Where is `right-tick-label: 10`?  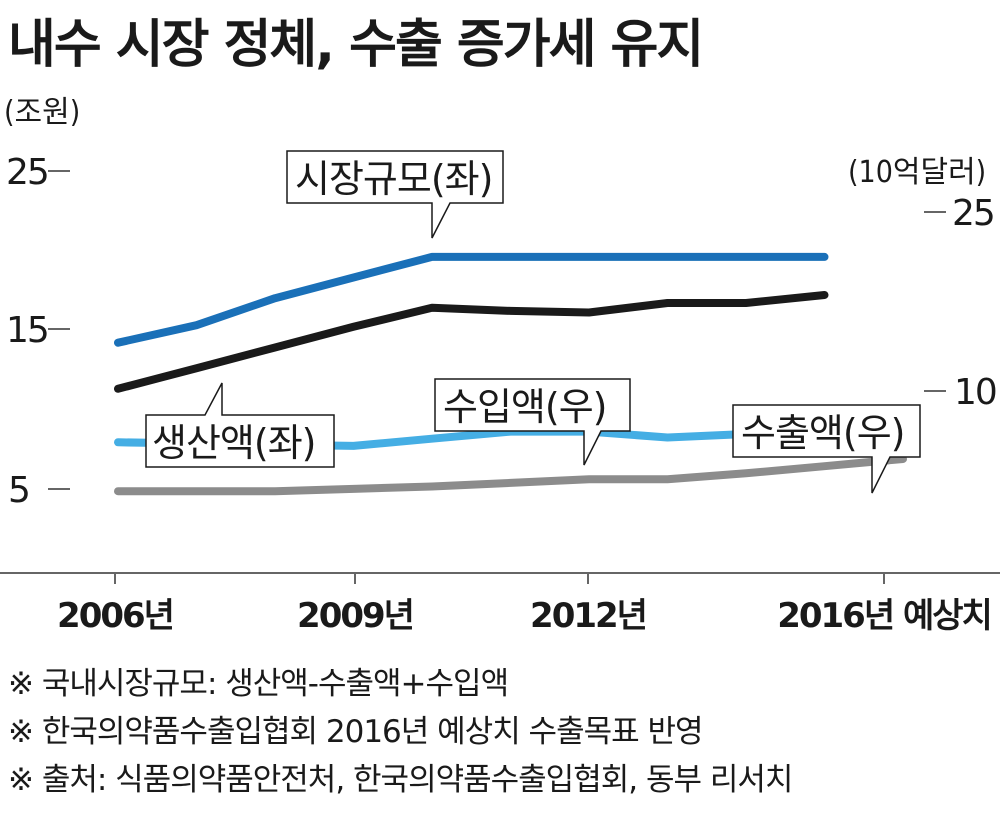
right-tick-label: 10 is located at coordinates (975, 392).